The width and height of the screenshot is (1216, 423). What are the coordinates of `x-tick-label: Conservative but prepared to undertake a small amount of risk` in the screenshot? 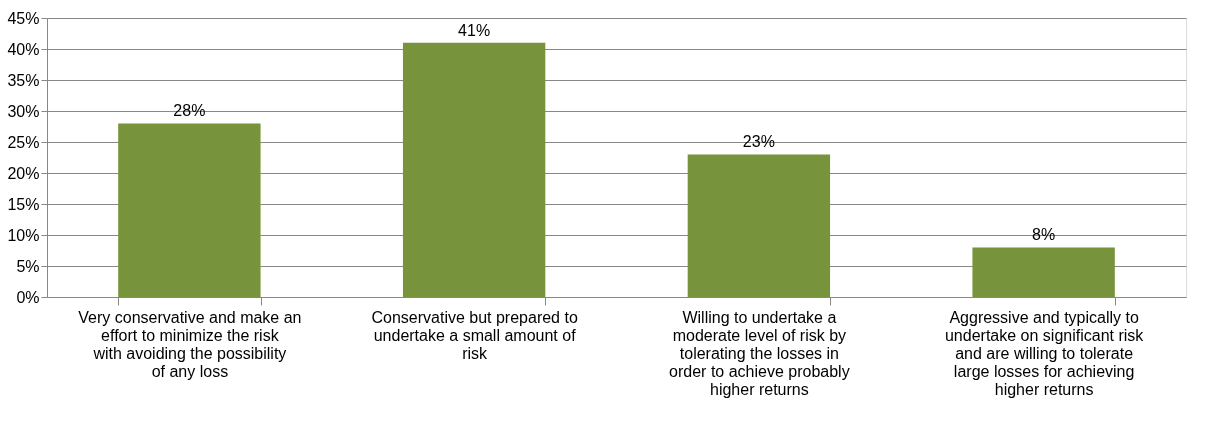 It's located at (474, 335).